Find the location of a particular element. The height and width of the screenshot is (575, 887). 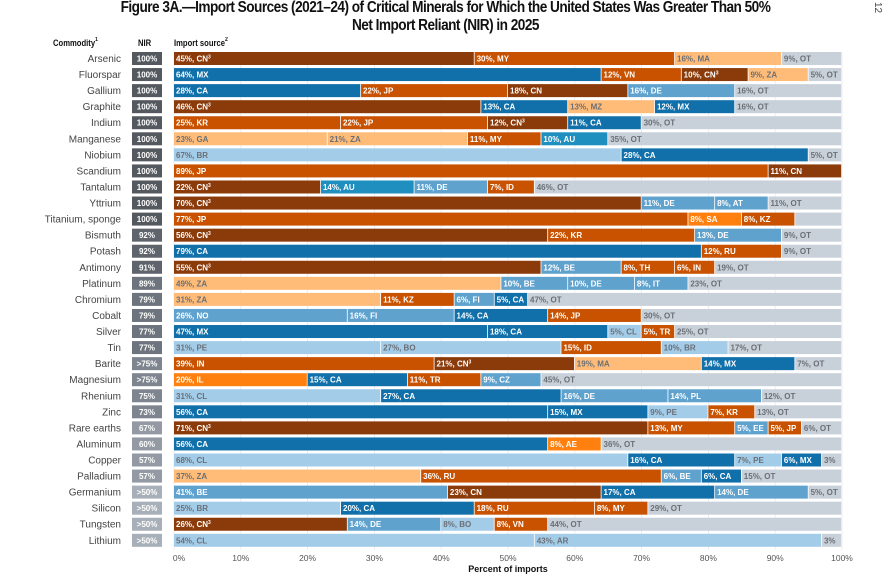

nir-value: 79% is located at coordinates (147, 299).